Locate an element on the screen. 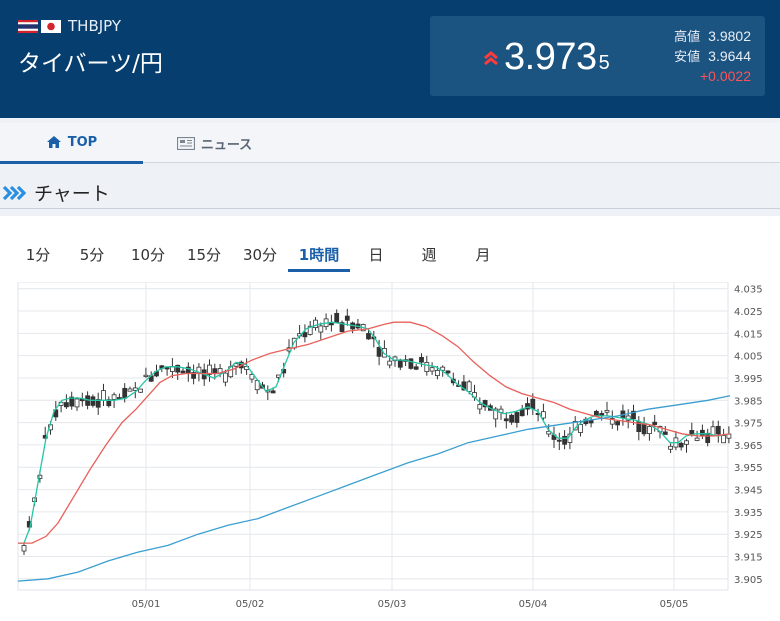 The height and width of the screenshot is (621, 780). section-title: チャート is located at coordinates (390, 193).